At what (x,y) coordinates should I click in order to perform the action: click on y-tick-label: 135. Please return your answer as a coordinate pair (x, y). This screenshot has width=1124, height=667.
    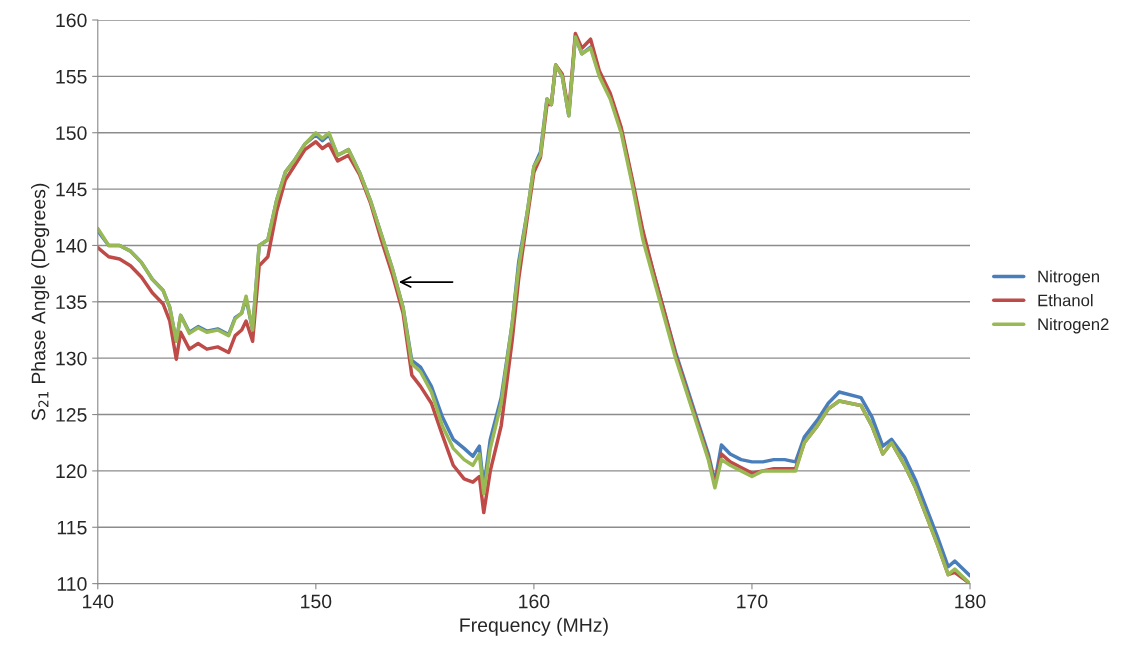
    Looking at the image, I should click on (71, 302).